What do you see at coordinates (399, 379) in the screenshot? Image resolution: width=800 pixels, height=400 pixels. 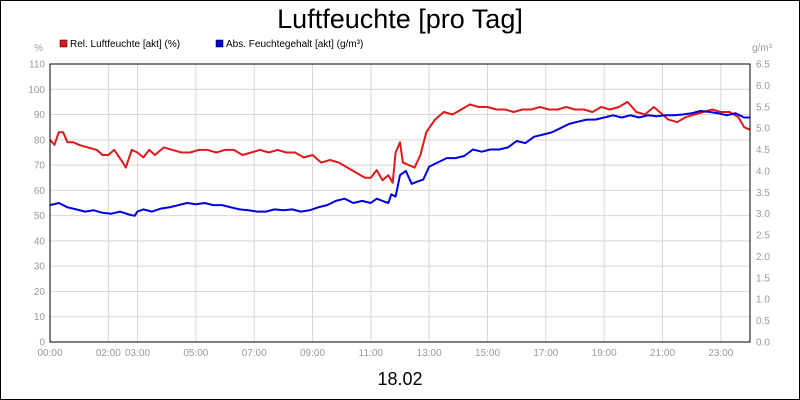 I see `x-axis-label: 18.02` at bounding box center [399, 379].